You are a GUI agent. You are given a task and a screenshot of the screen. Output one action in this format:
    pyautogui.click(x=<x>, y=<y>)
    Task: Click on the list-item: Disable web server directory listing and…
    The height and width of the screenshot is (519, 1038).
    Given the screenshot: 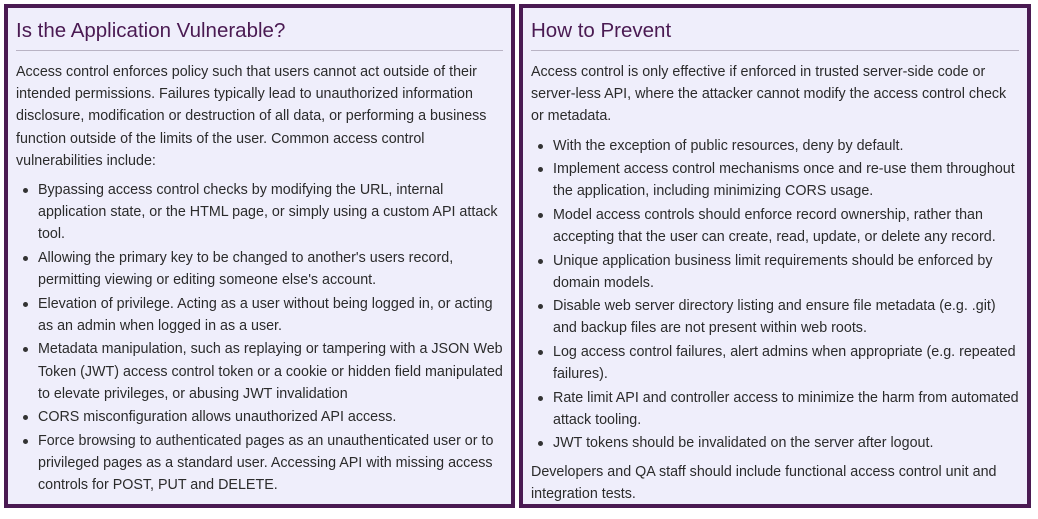 What is the action you would take?
    pyautogui.click(x=775, y=317)
    